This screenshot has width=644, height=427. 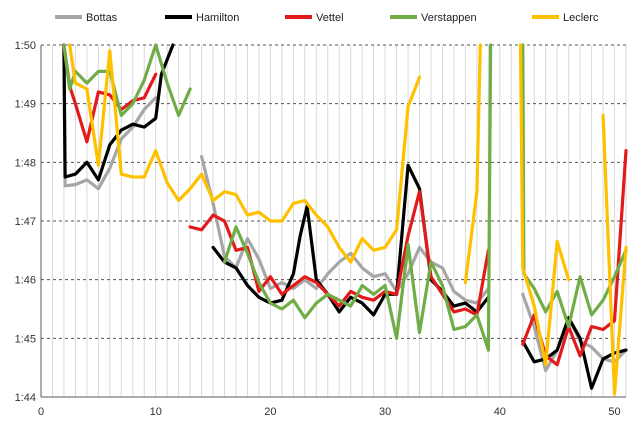 What do you see at coordinates (25, 105) in the screenshot?
I see `y-tick-label: 1:49` at bounding box center [25, 105].